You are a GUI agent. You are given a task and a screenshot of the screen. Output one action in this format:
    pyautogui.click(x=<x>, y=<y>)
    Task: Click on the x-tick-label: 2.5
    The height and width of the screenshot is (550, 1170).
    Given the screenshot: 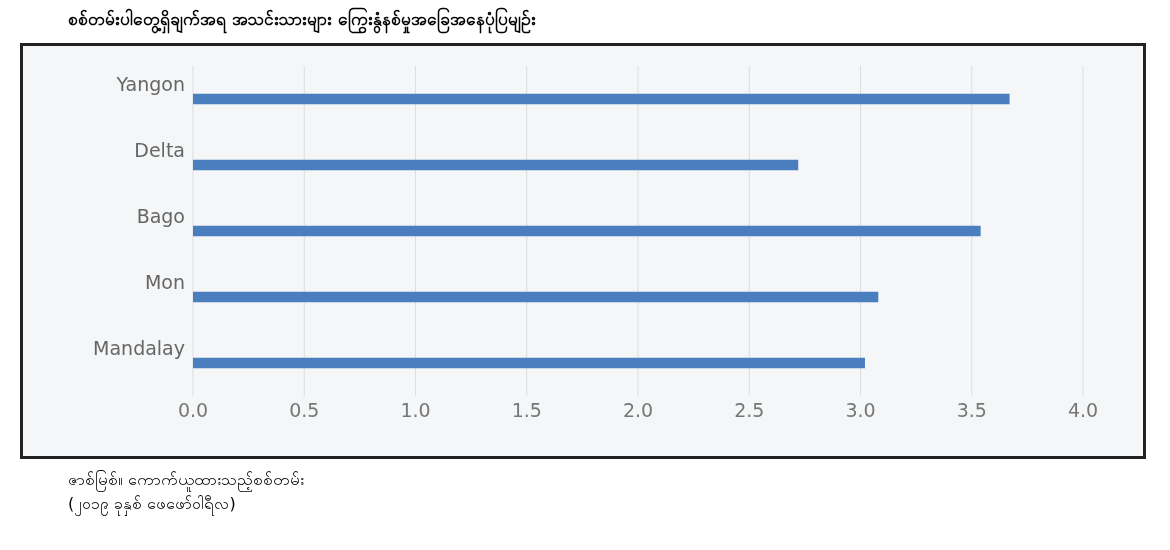 What is the action you would take?
    pyautogui.click(x=749, y=410)
    